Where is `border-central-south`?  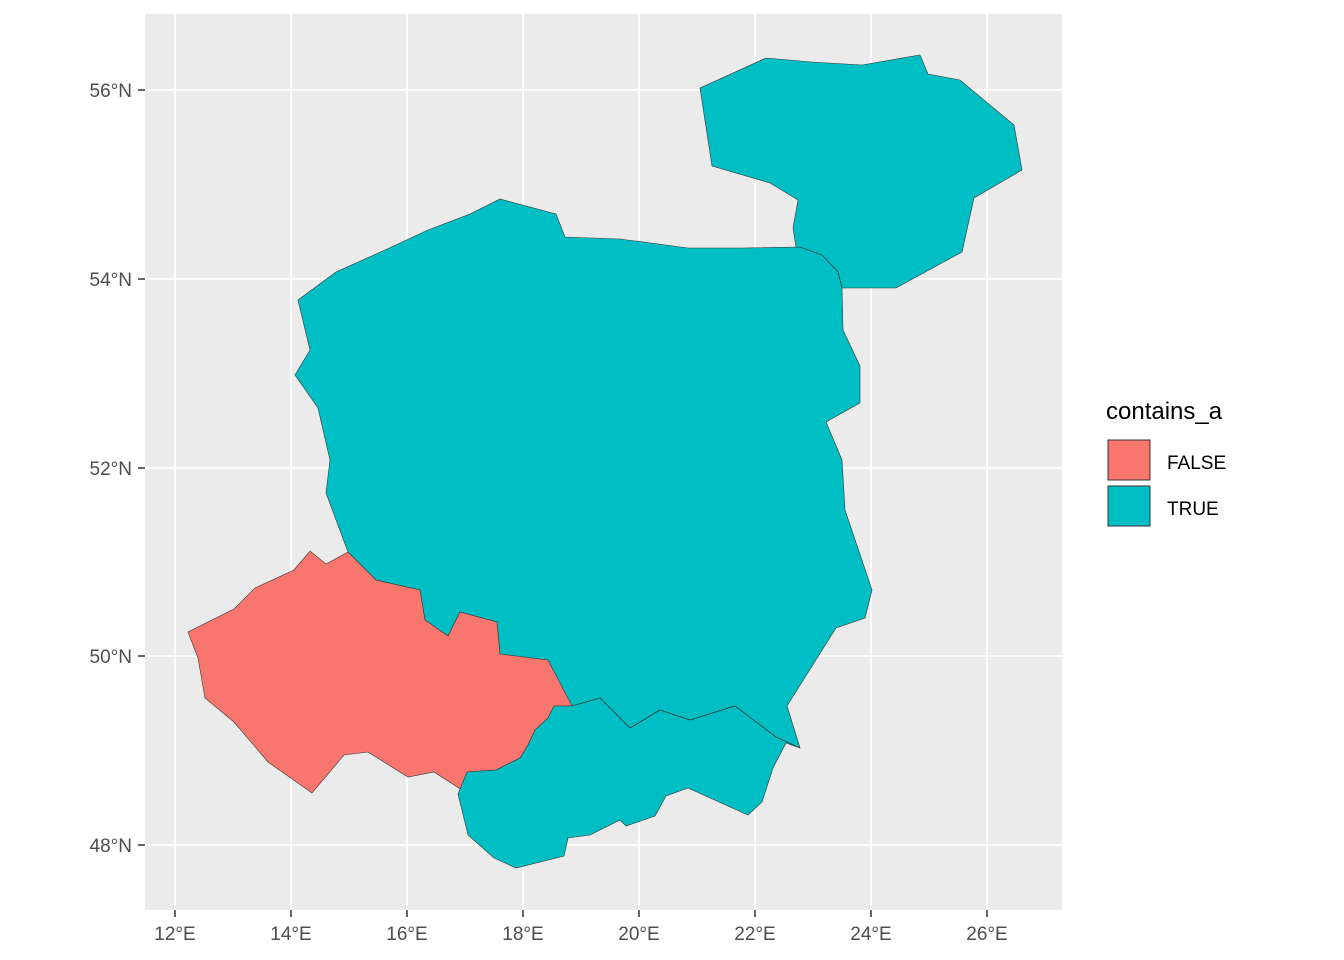
border-central-south is located at coordinates (686, 723).